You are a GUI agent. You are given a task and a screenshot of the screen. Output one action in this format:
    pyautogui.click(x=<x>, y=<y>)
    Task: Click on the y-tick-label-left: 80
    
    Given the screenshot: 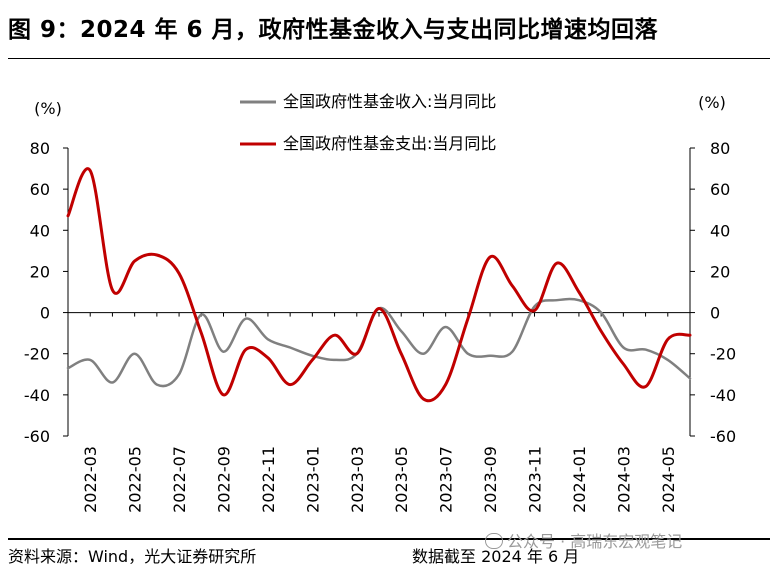 What is the action you would take?
    pyautogui.click(x=40, y=148)
    